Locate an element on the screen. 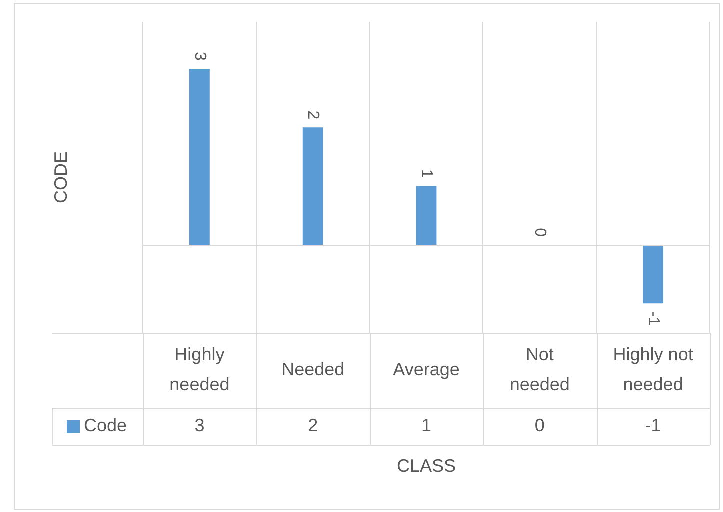  data-label: 3 is located at coordinates (199, 425).